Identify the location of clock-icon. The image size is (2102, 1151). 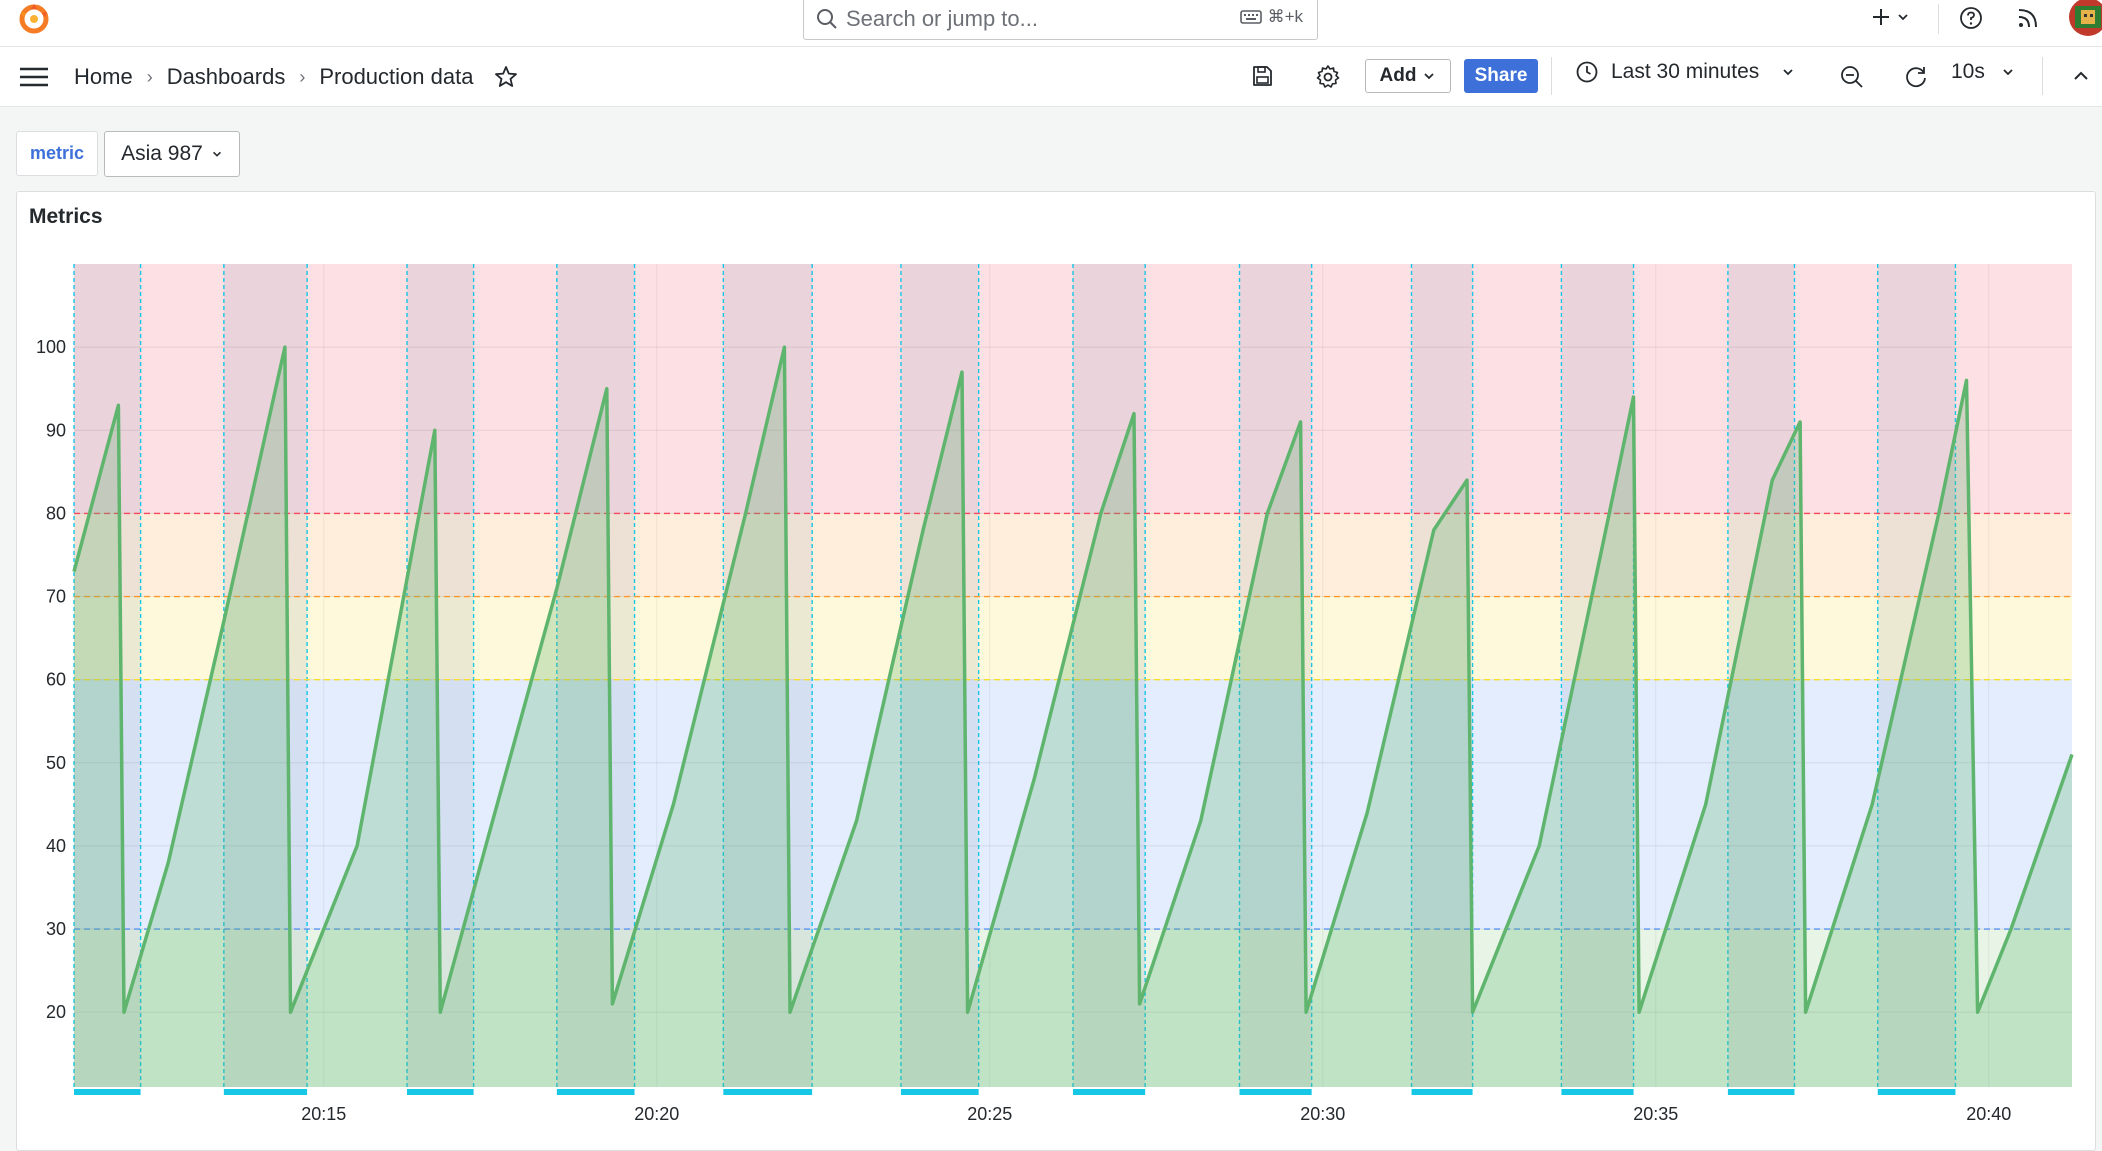
(1587, 72).